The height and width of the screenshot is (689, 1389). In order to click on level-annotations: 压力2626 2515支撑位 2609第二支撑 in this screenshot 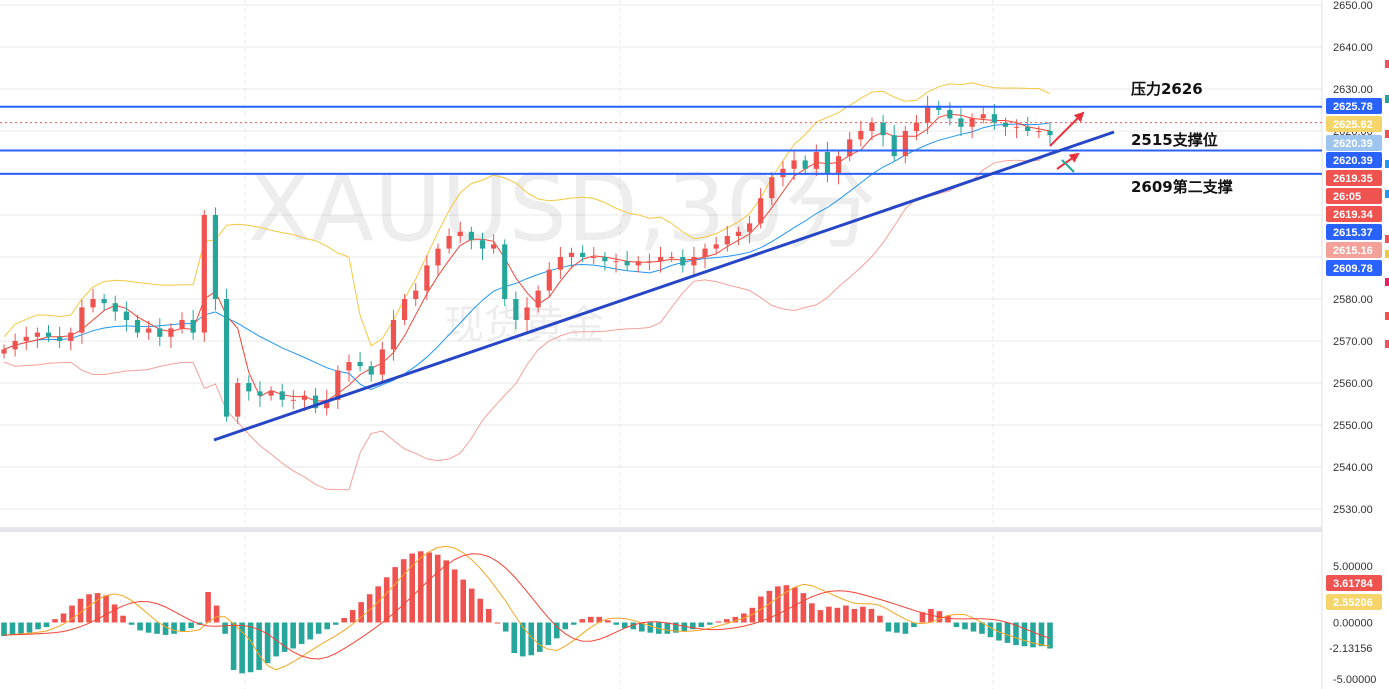, I will do `click(1182, 138)`.